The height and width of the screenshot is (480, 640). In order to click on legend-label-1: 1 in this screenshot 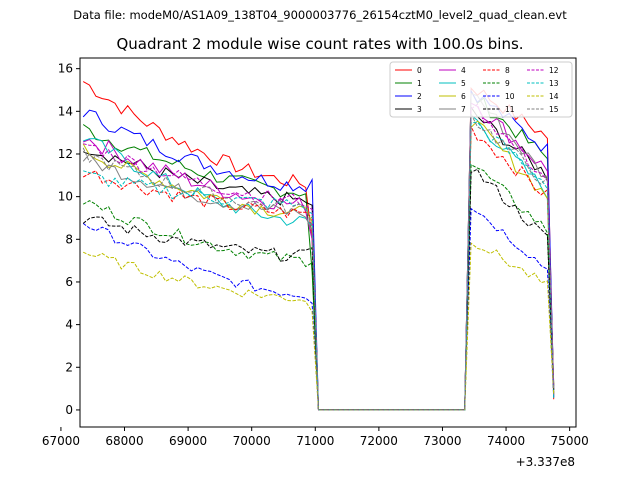, I will do `click(419, 83)`.